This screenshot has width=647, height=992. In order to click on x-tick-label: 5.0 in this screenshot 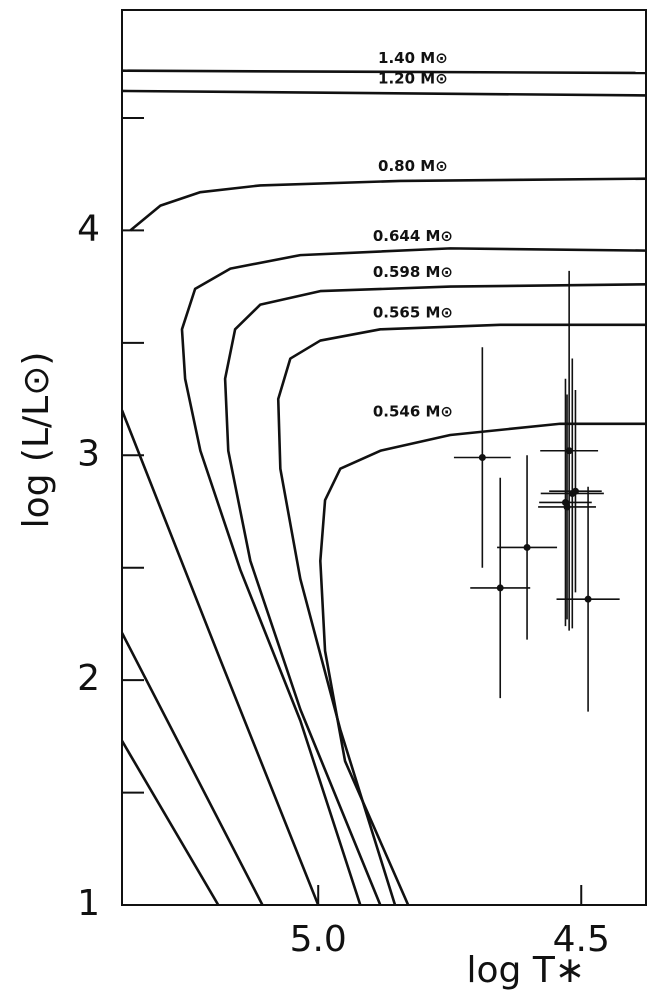, I will do `click(318, 939)`.